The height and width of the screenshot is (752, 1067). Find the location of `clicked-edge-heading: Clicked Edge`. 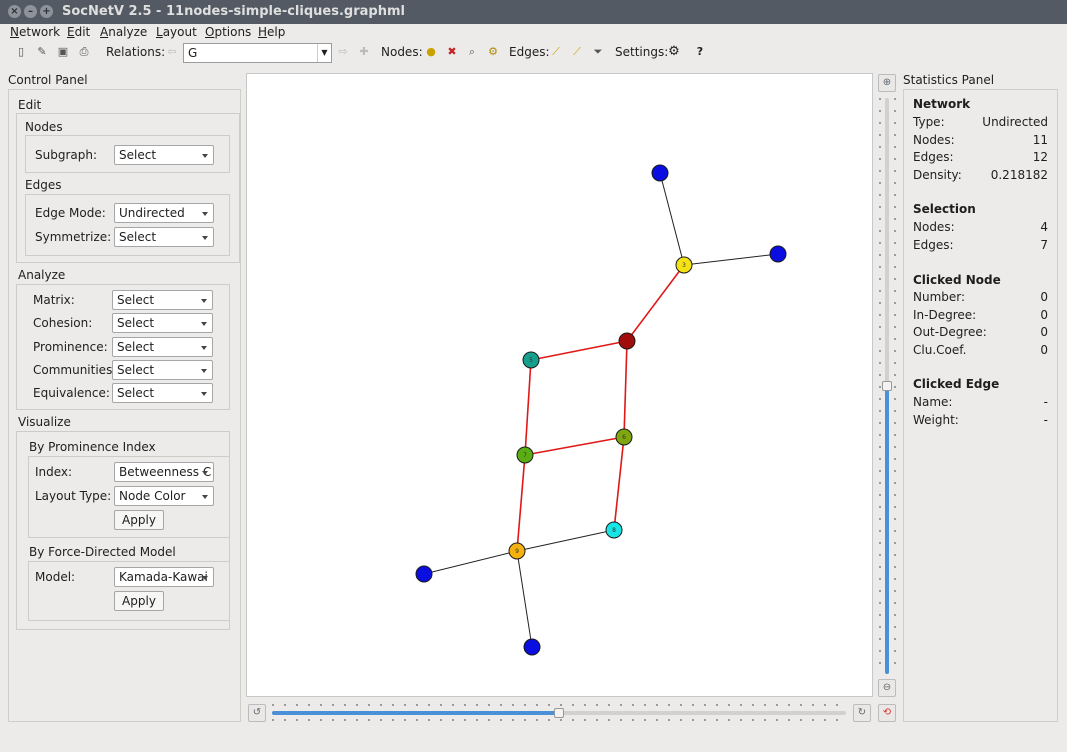

clicked-edge-heading: Clicked Edge is located at coordinates (956, 384).